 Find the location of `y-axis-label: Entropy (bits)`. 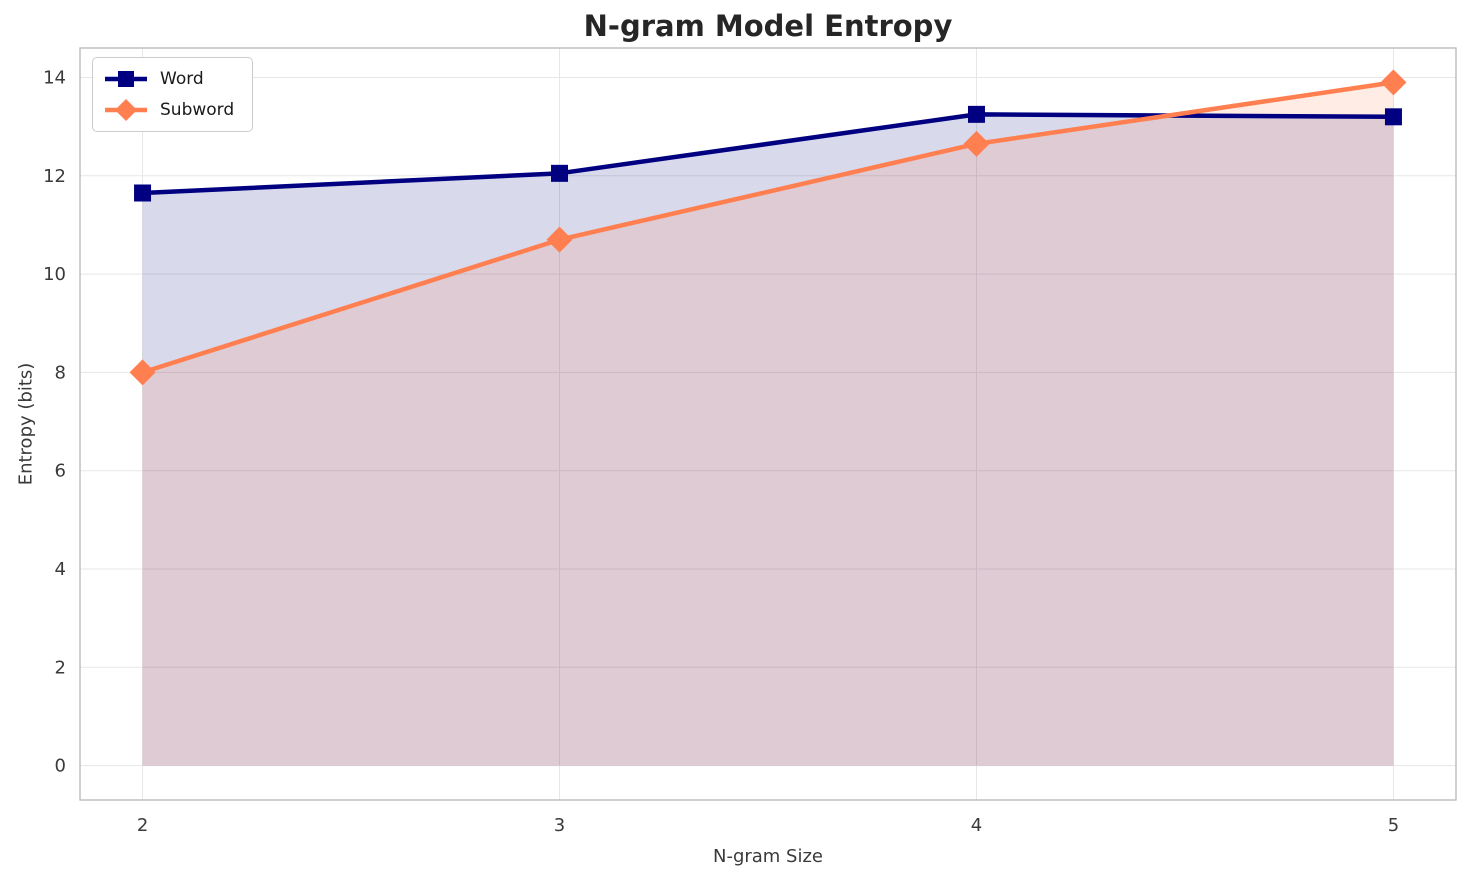

y-axis-label: Entropy (bits) is located at coordinates (26, 424).